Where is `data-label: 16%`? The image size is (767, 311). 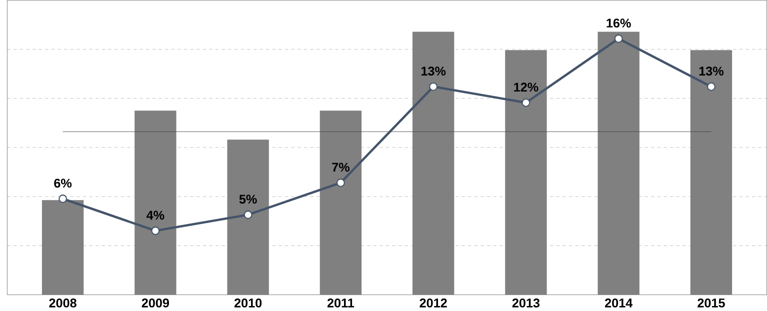
data-label: 16% is located at coordinates (618, 23).